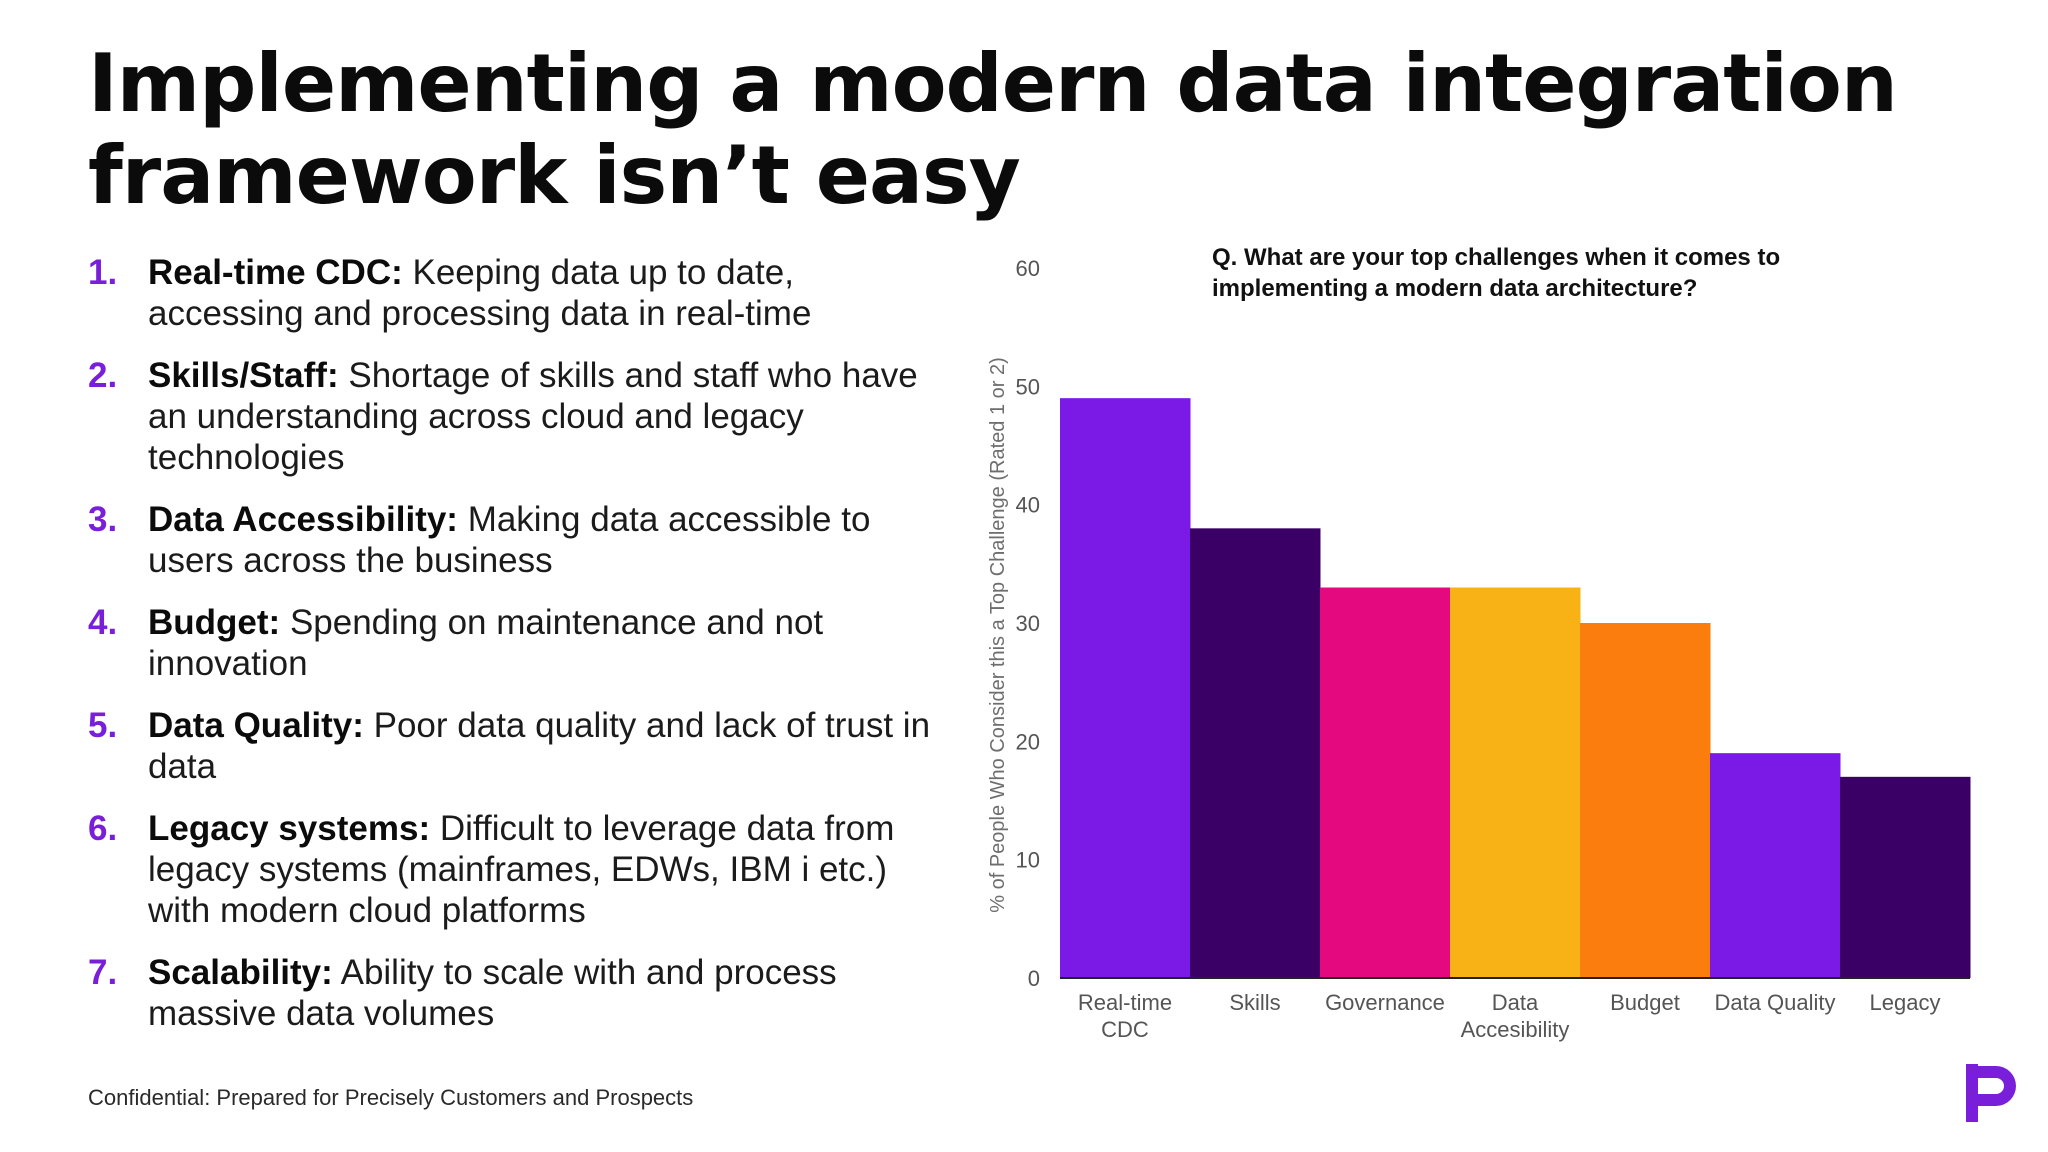 The image size is (2048, 1152). What do you see at coordinates (1028, 386) in the screenshot?
I see `y-tick-label: 50` at bounding box center [1028, 386].